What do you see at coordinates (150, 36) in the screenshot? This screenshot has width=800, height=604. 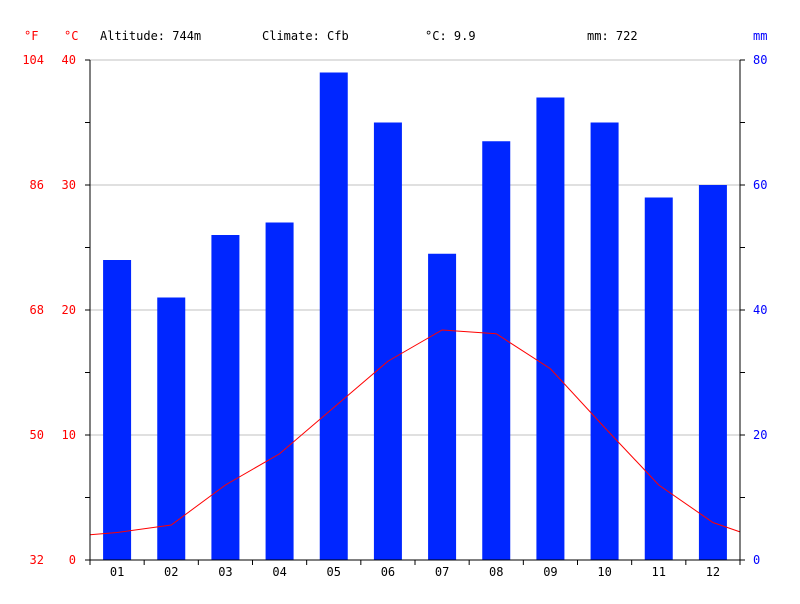 I see `altitude-label: Altitude: 744m` at bounding box center [150, 36].